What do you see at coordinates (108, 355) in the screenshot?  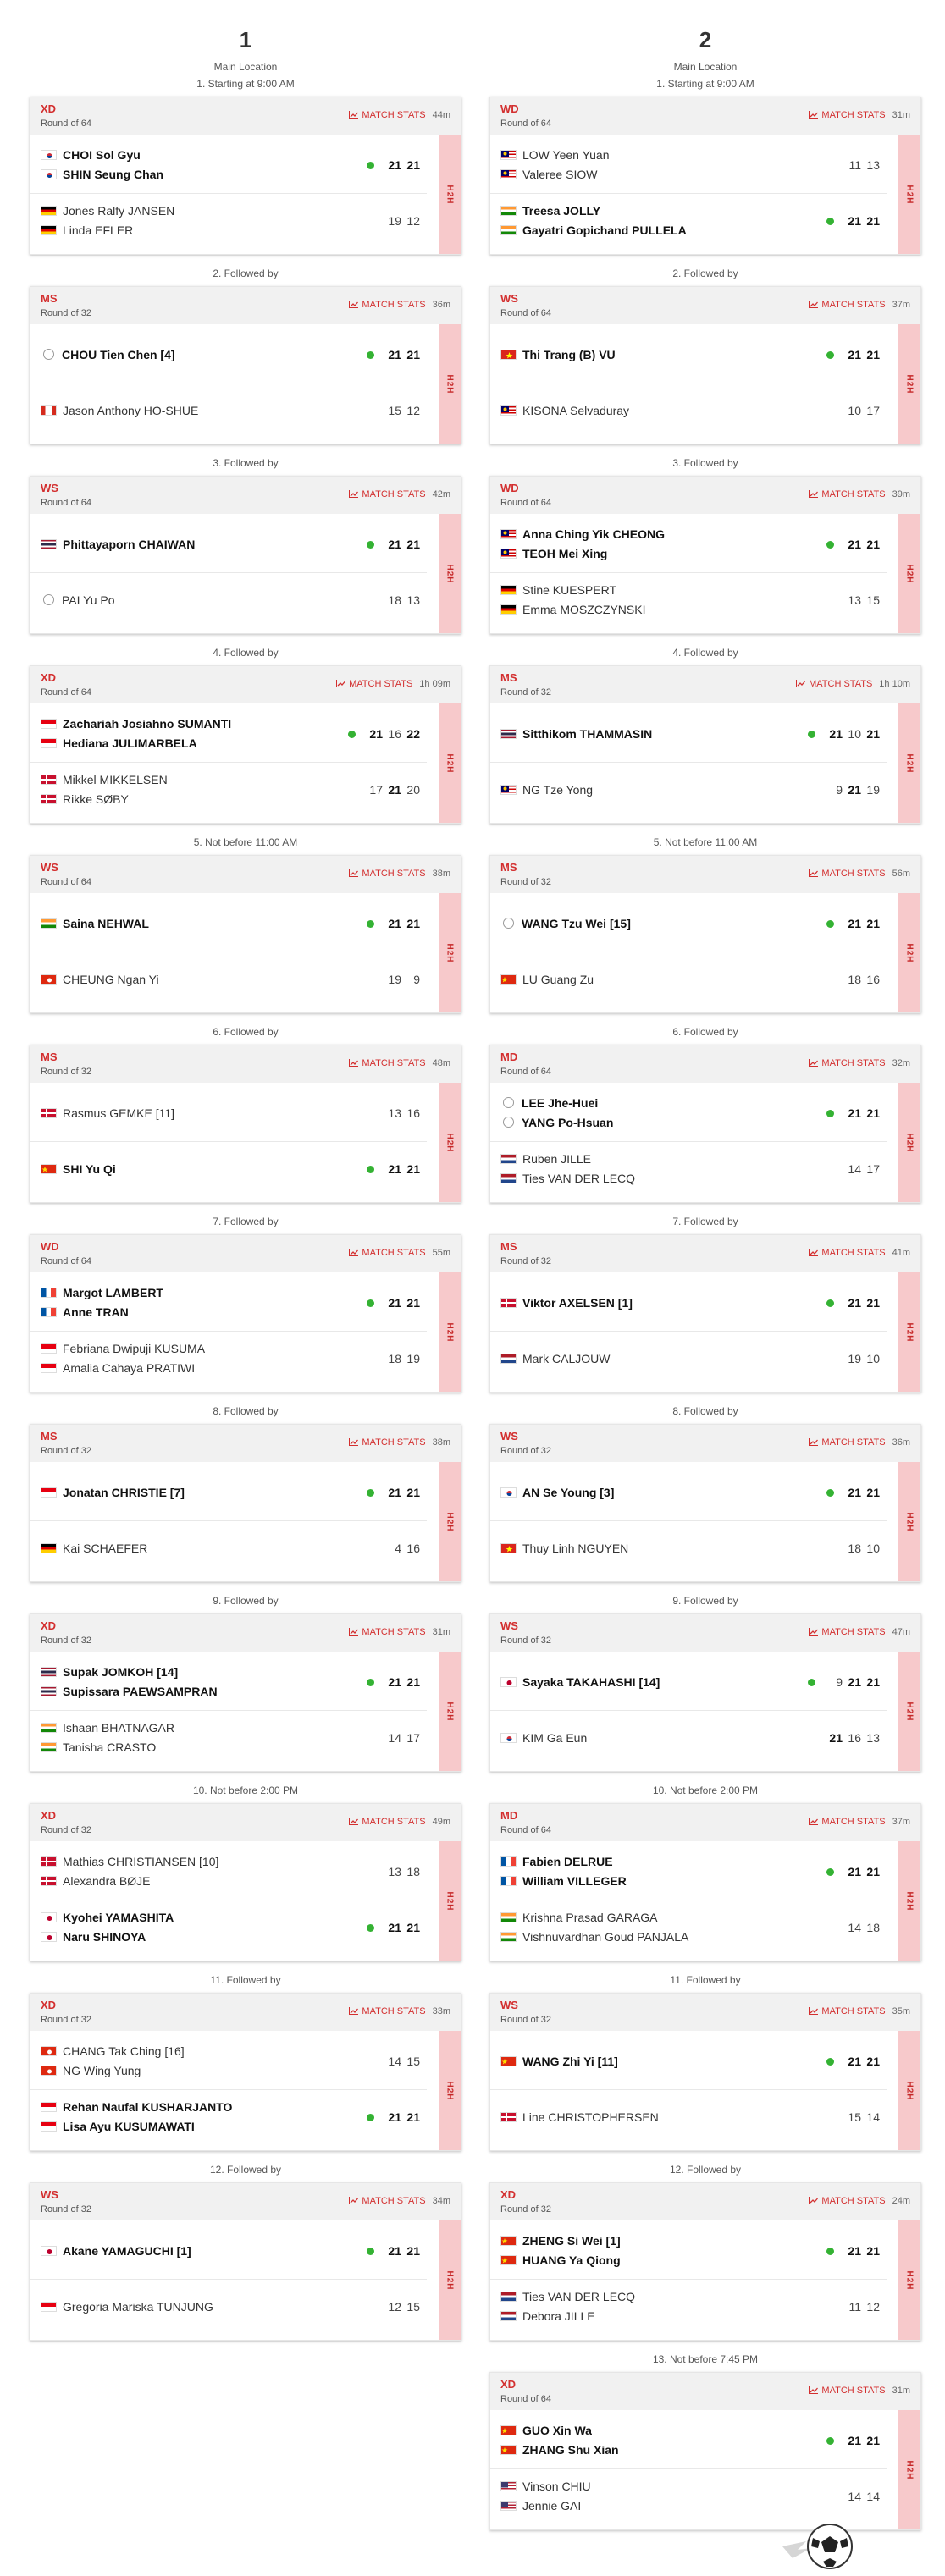 I see `player-entry: CHOU Tien Chen [4]` at bounding box center [108, 355].